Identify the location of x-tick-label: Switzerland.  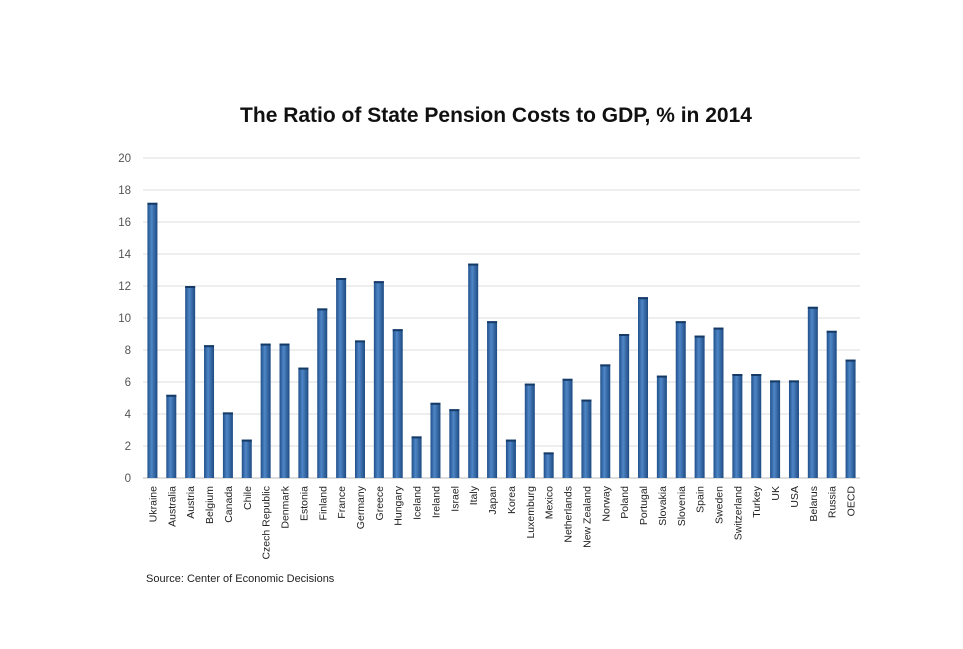
(738, 513).